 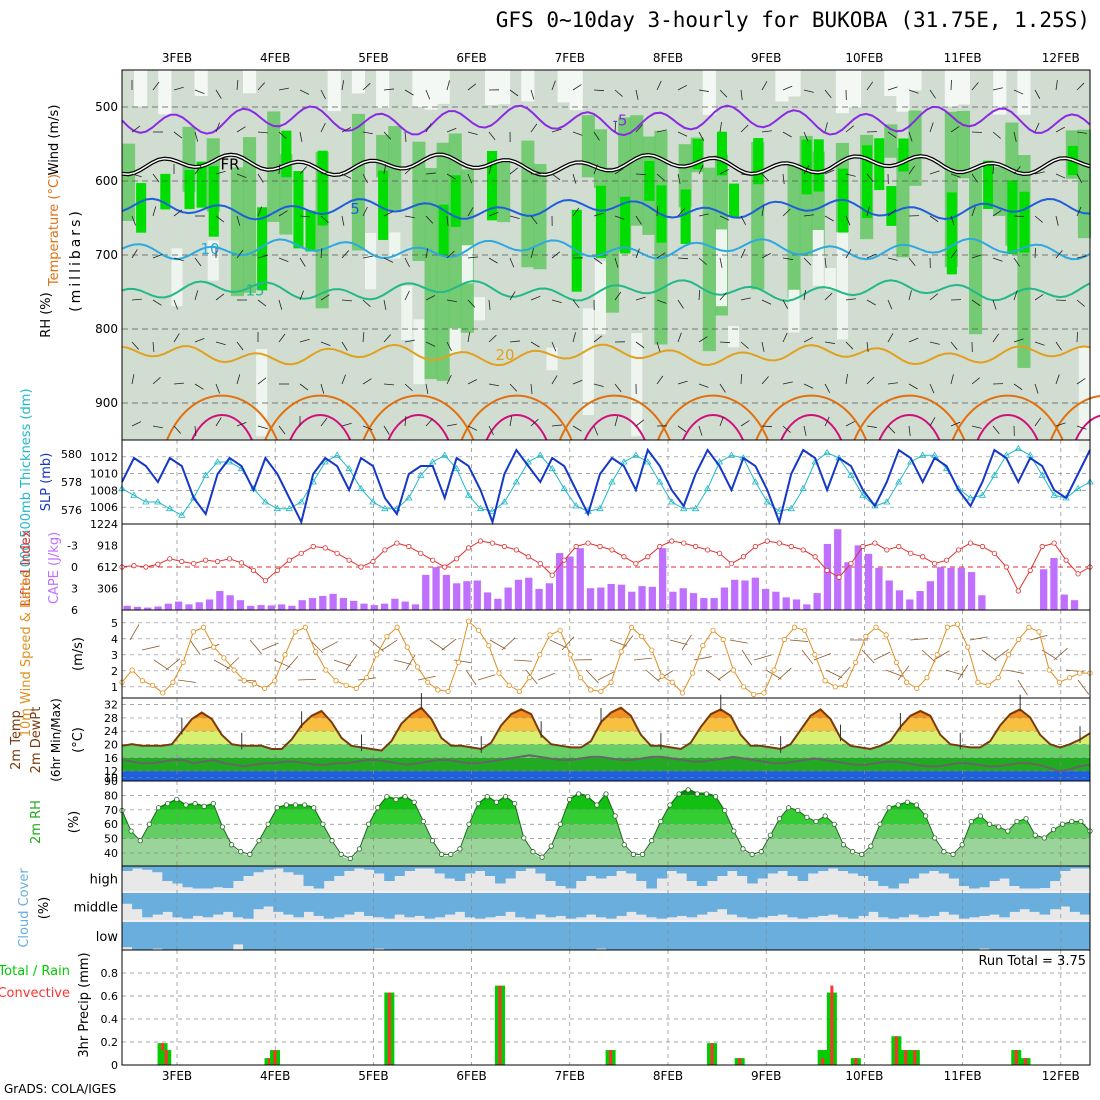 I want to click on slp-axis-label: SLP (mb), so click(x=46, y=482).